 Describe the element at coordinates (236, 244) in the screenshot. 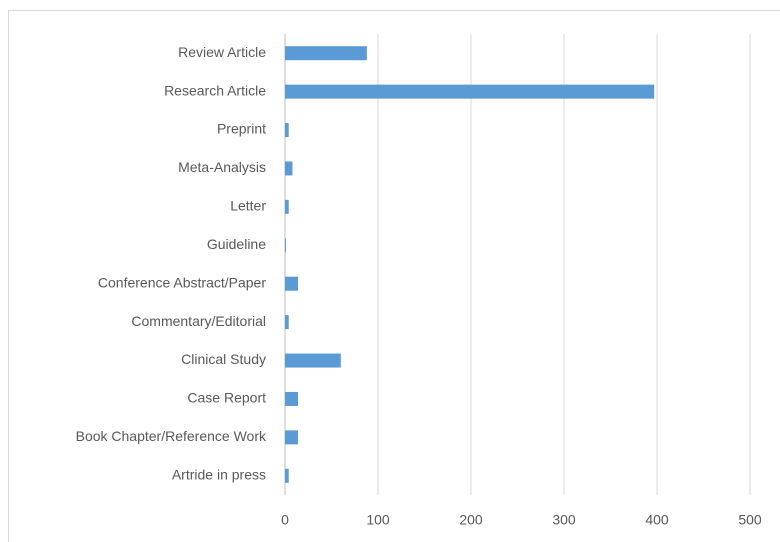

I see `y-tick-label: Guideline` at that location.